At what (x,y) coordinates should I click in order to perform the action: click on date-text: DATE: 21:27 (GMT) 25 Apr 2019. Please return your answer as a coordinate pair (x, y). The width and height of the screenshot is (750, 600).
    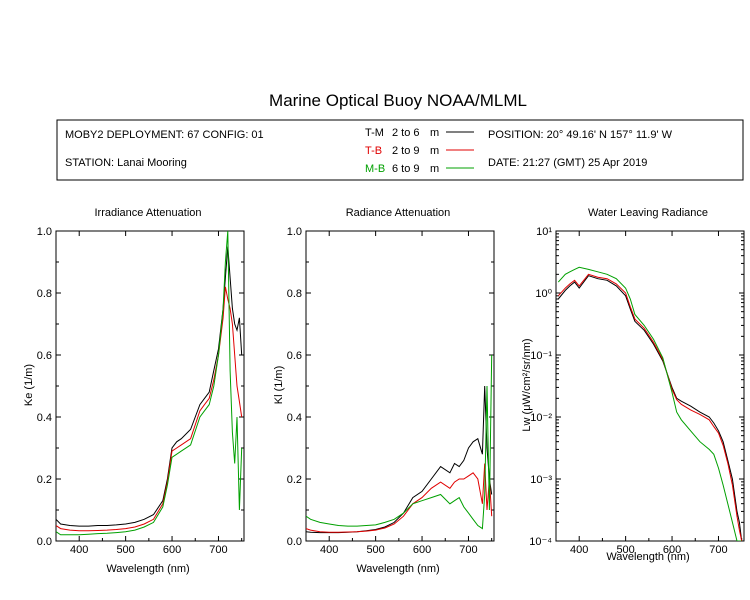
    Looking at the image, I should click on (567, 163).